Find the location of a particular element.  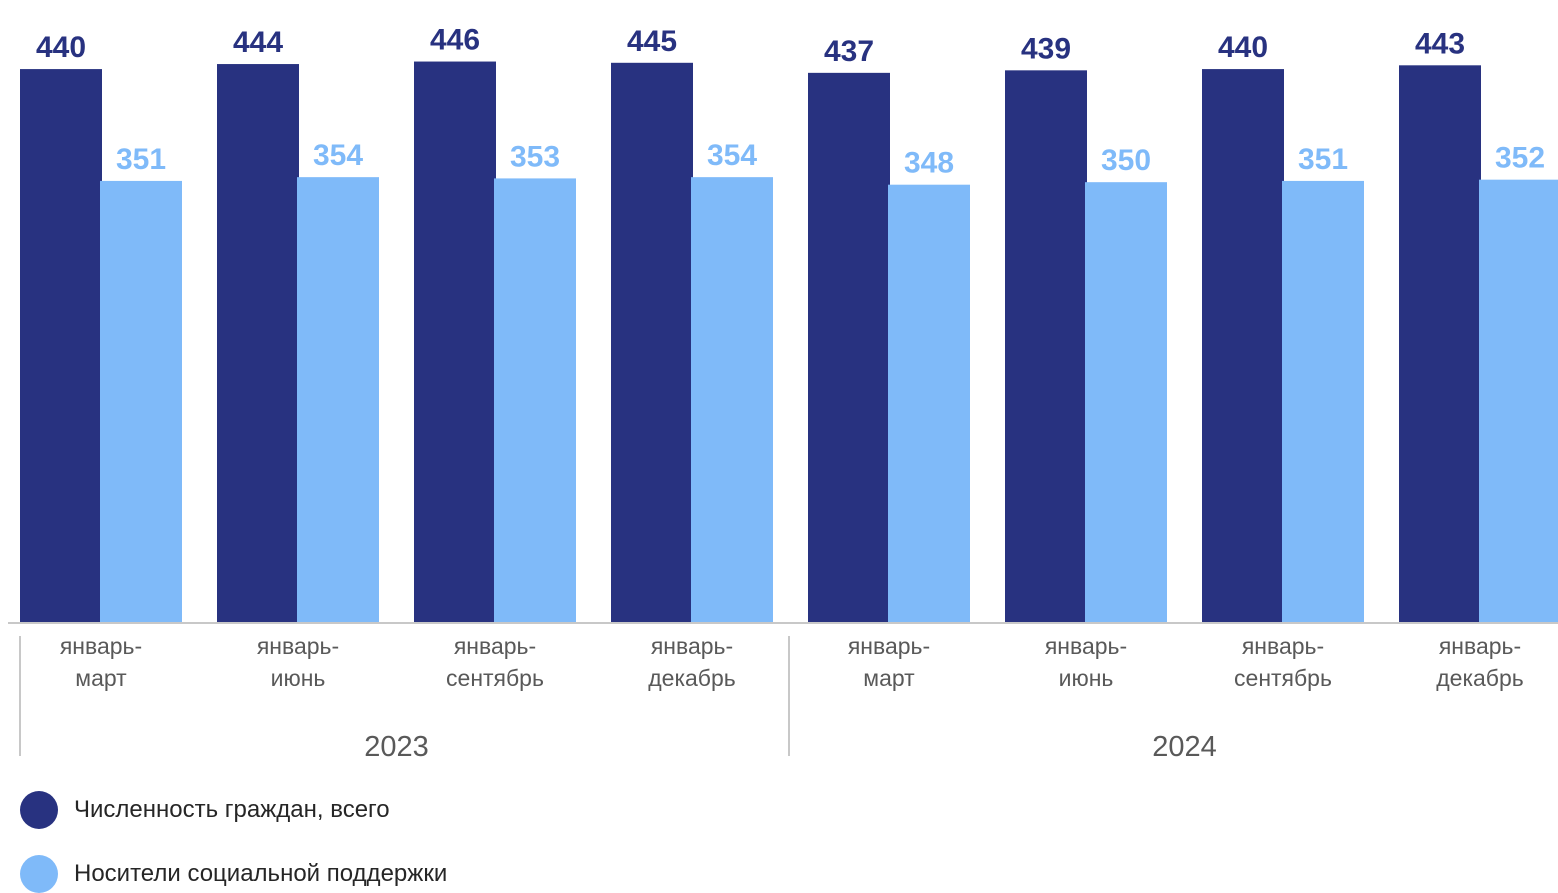

group-label-2023: 2023 is located at coordinates (396, 747).